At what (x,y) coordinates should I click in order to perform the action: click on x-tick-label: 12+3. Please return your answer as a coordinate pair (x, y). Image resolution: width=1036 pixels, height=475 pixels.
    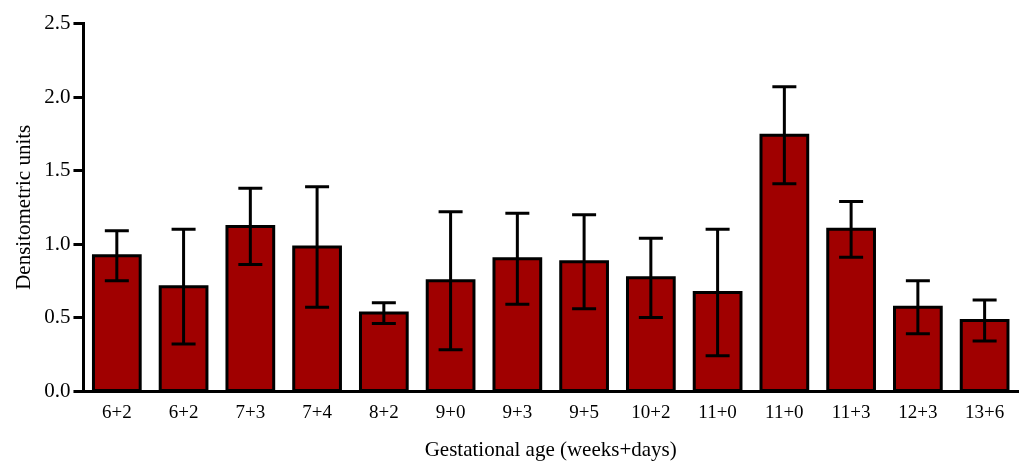
    Looking at the image, I should click on (918, 412).